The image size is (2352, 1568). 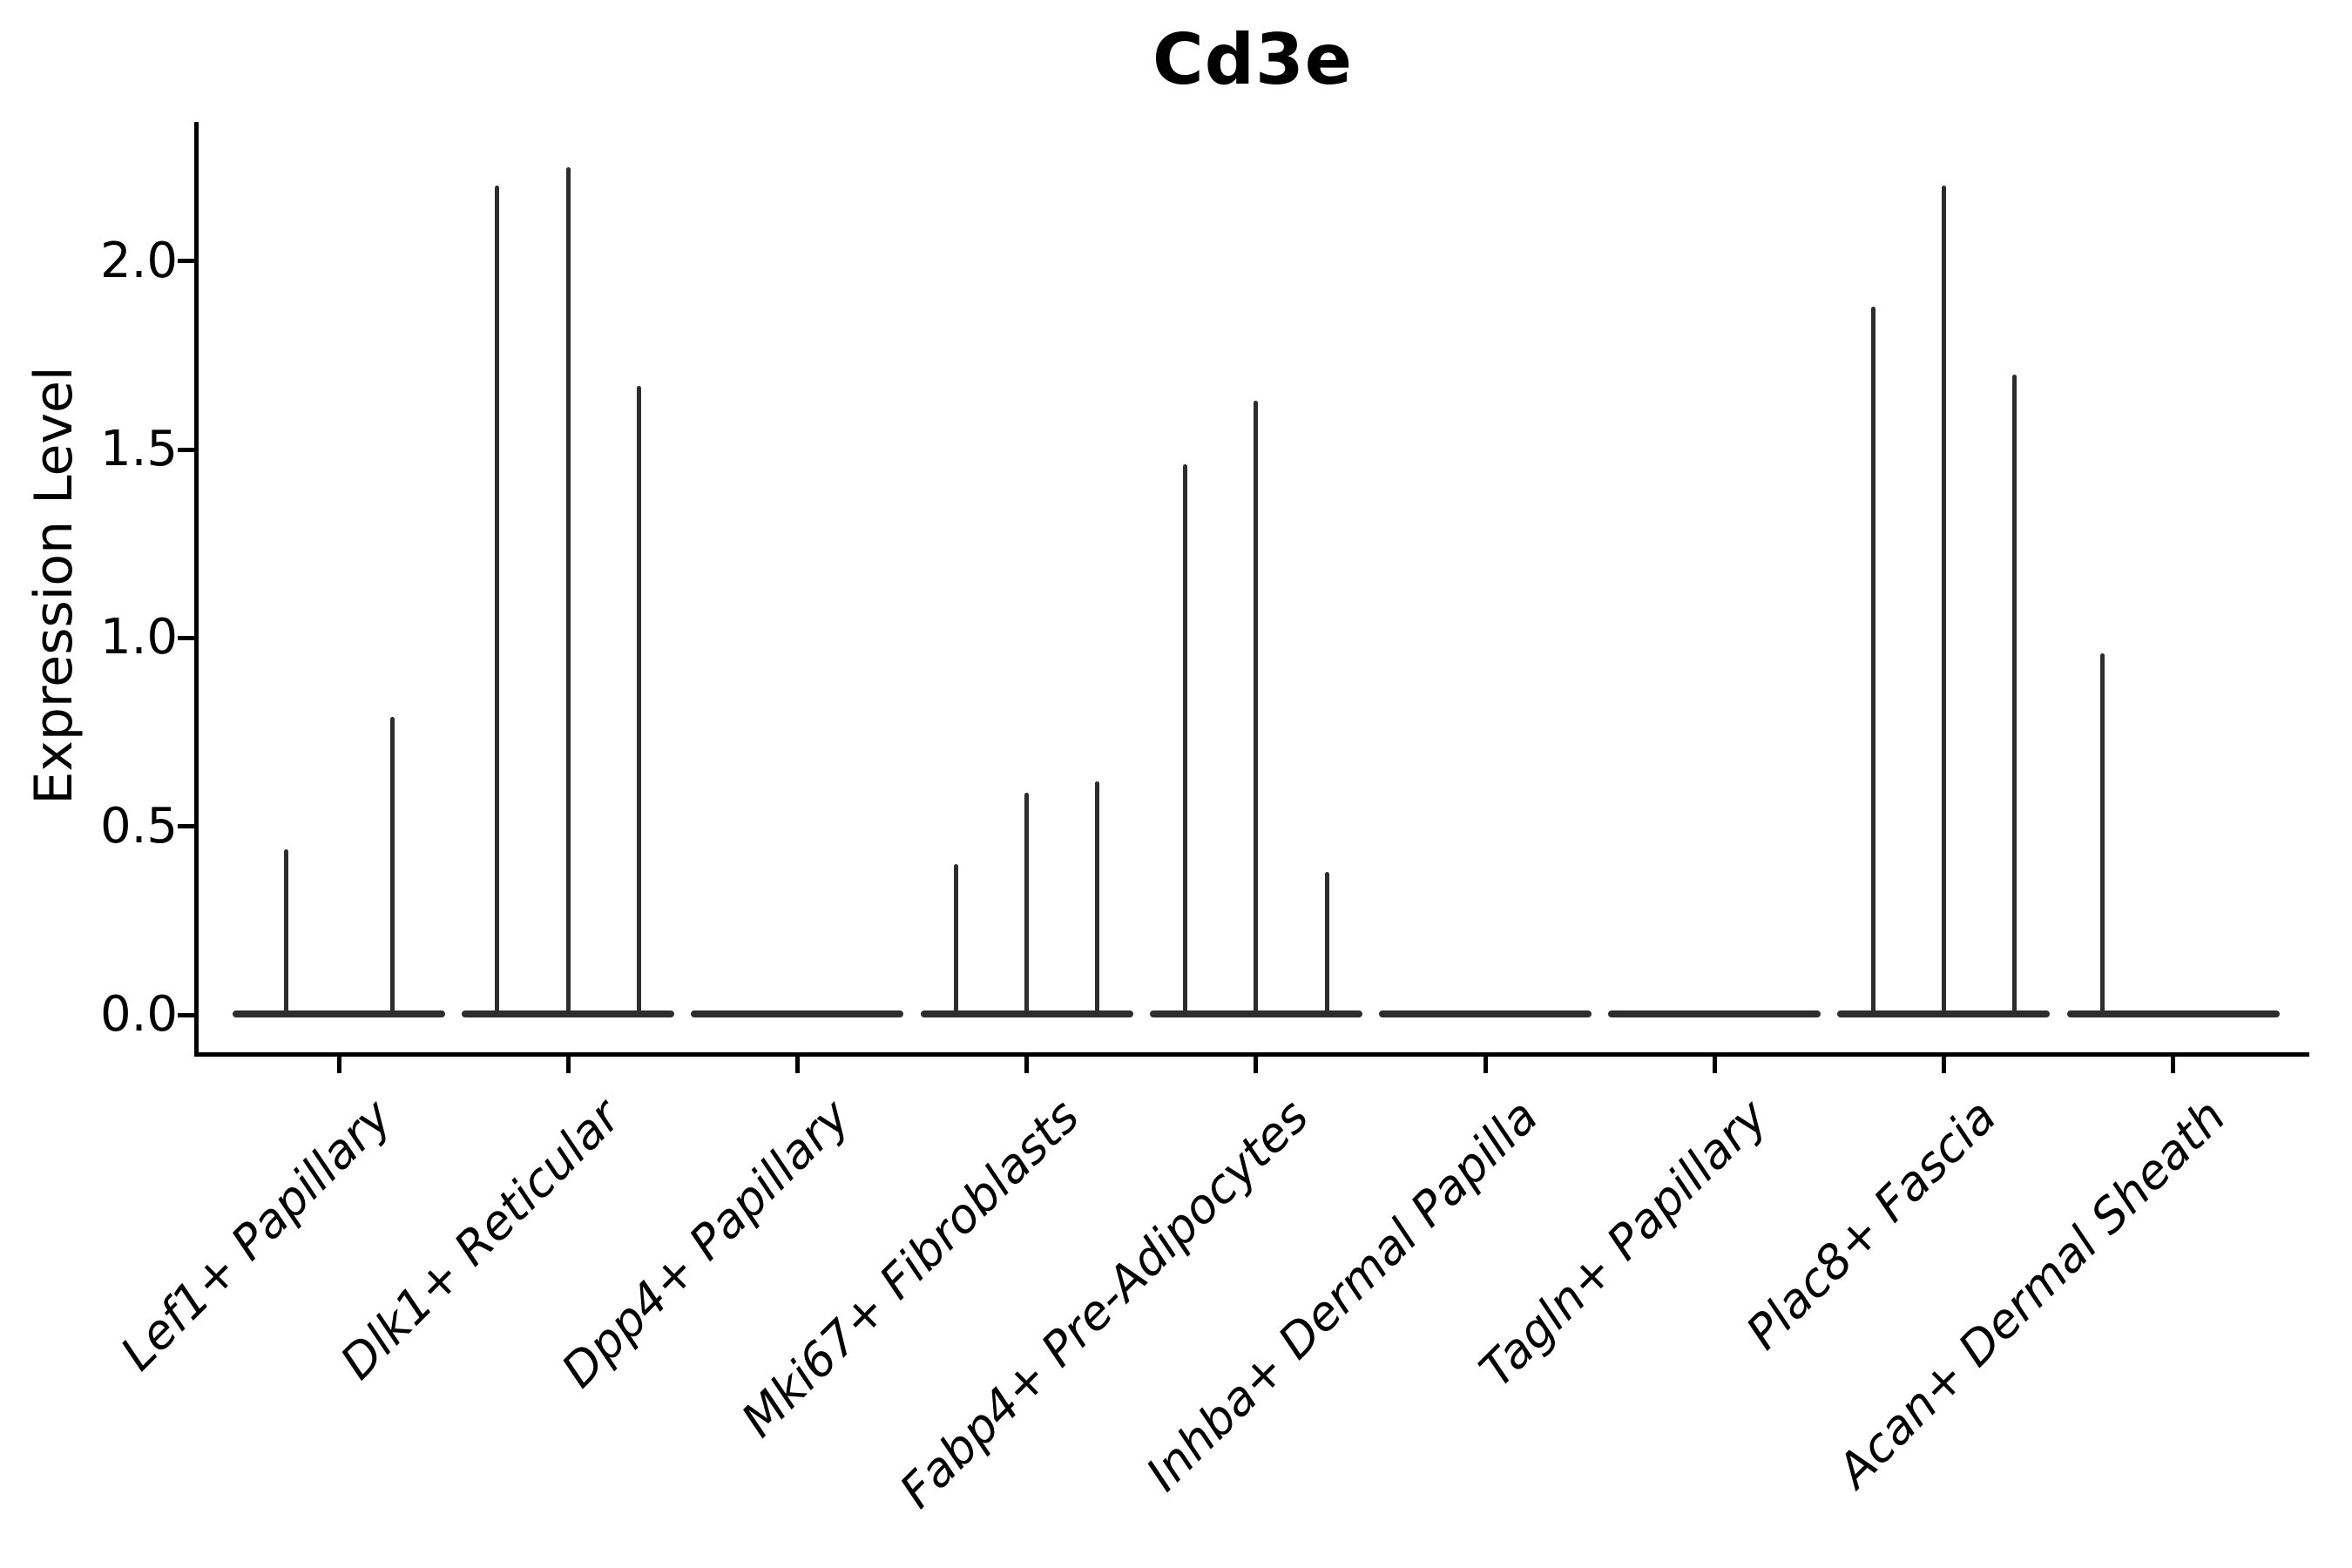 What do you see at coordinates (138, 260) in the screenshot?
I see `y-tick-label: 2.0` at bounding box center [138, 260].